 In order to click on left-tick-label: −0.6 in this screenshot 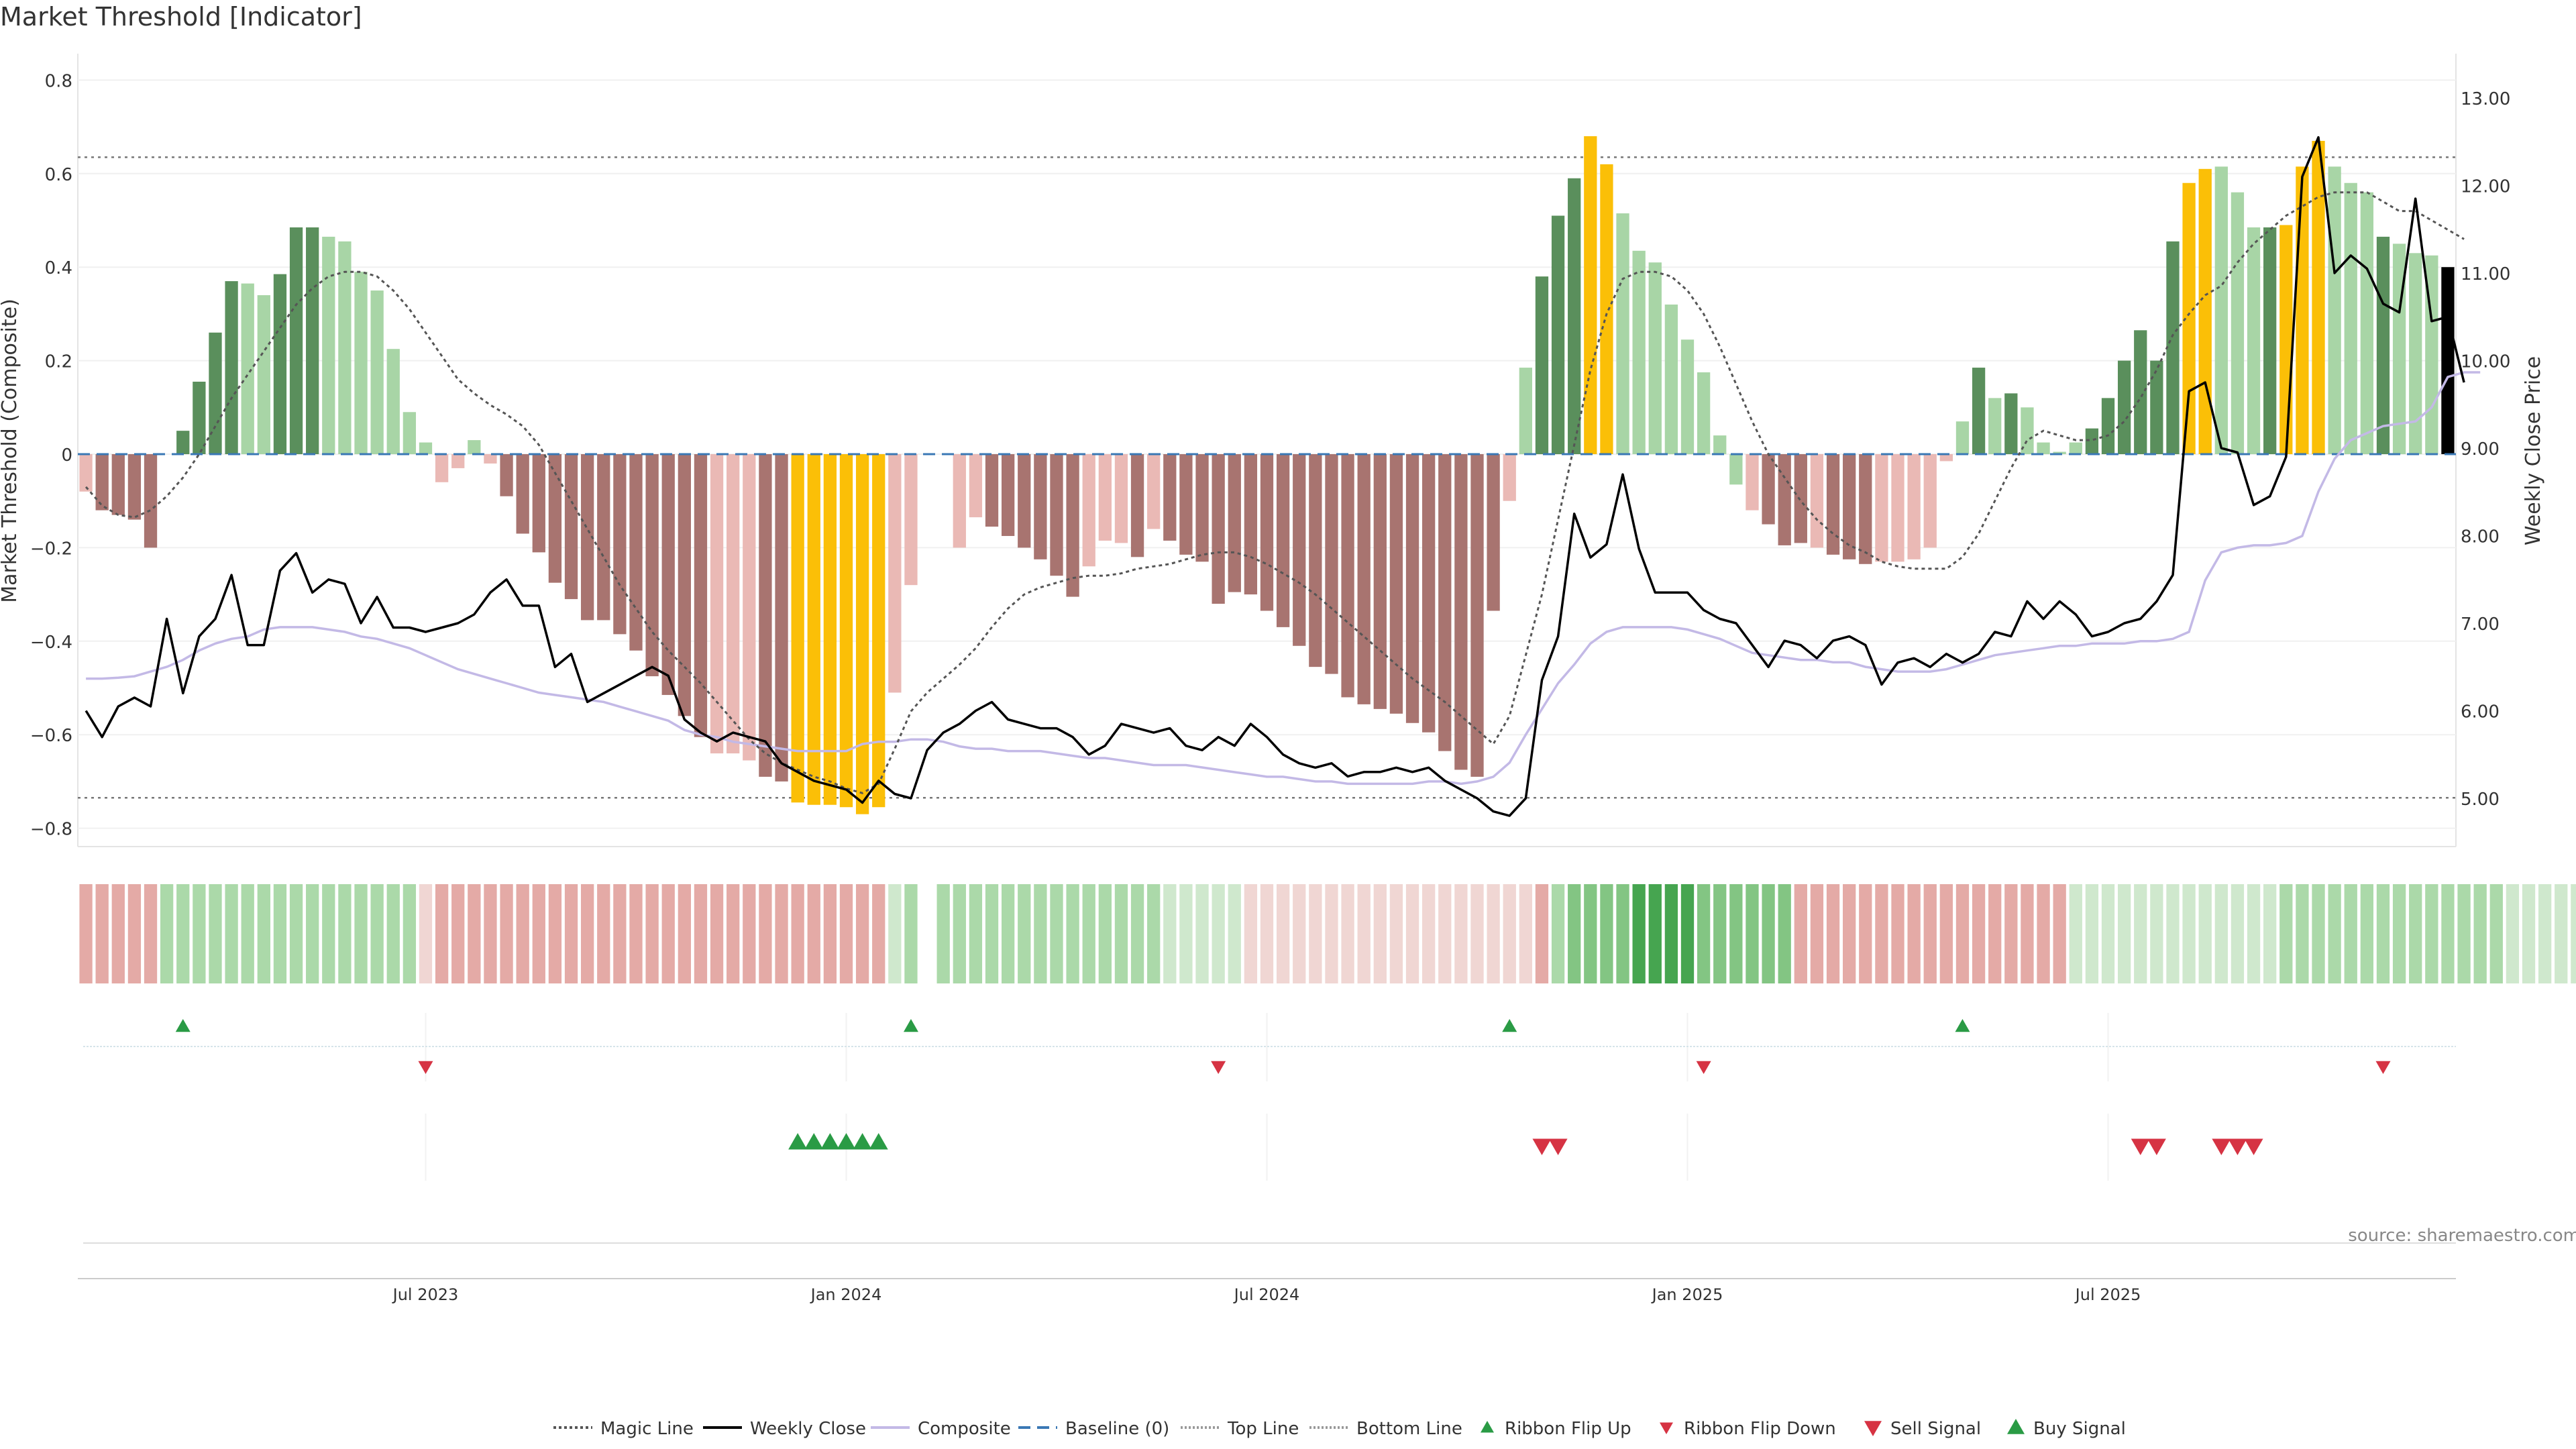, I will do `click(51, 736)`.